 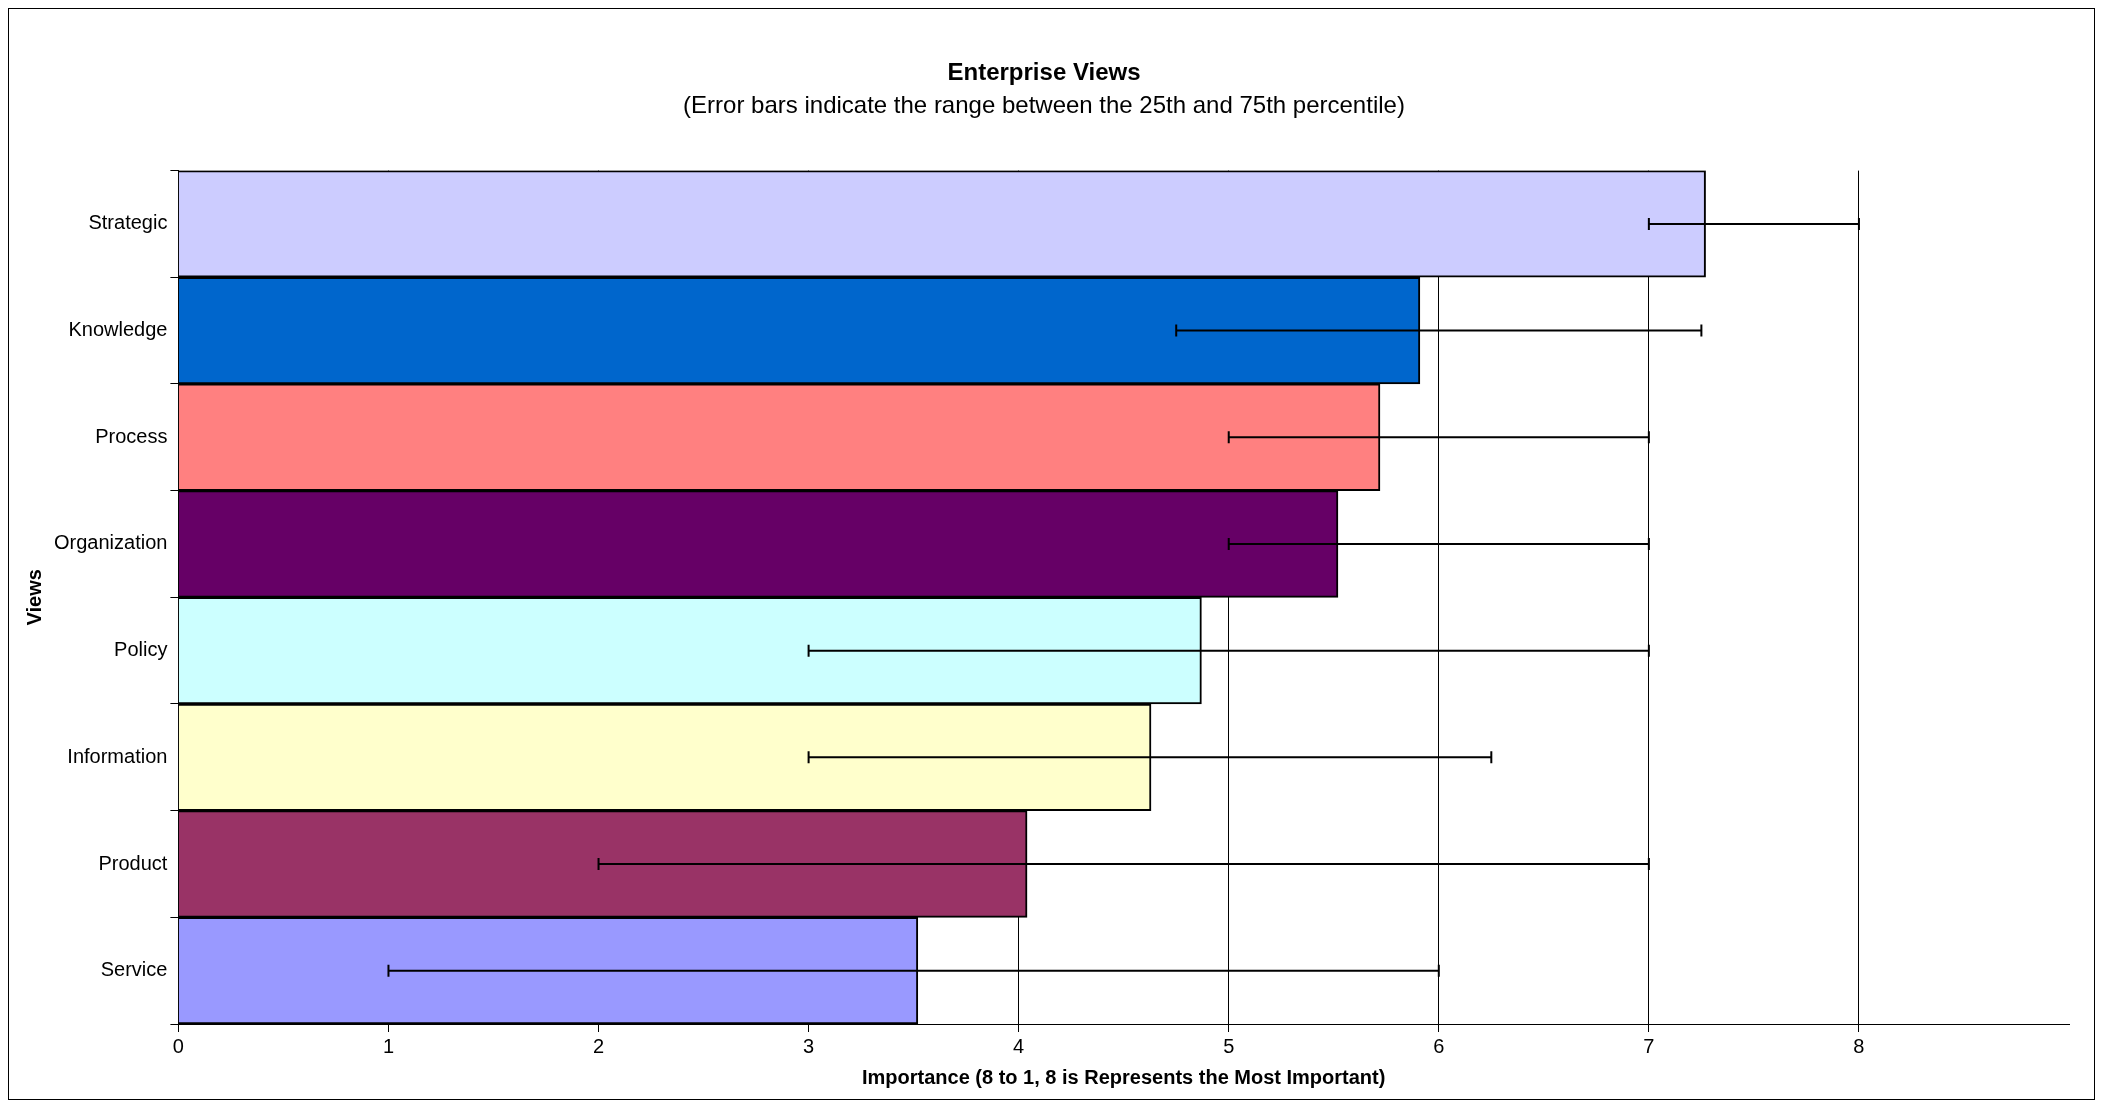 I want to click on x-tick-label: 4, so click(x=1019, y=1045).